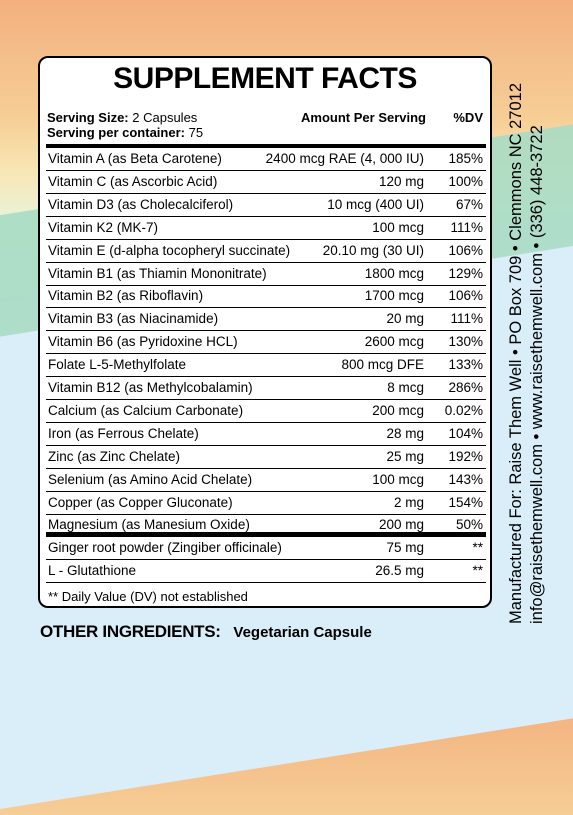 Image resolution: width=573 pixels, height=815 pixels. What do you see at coordinates (117, 365) in the screenshot?
I see `nutrient-name: Folate L-5-Methylfolate` at bounding box center [117, 365].